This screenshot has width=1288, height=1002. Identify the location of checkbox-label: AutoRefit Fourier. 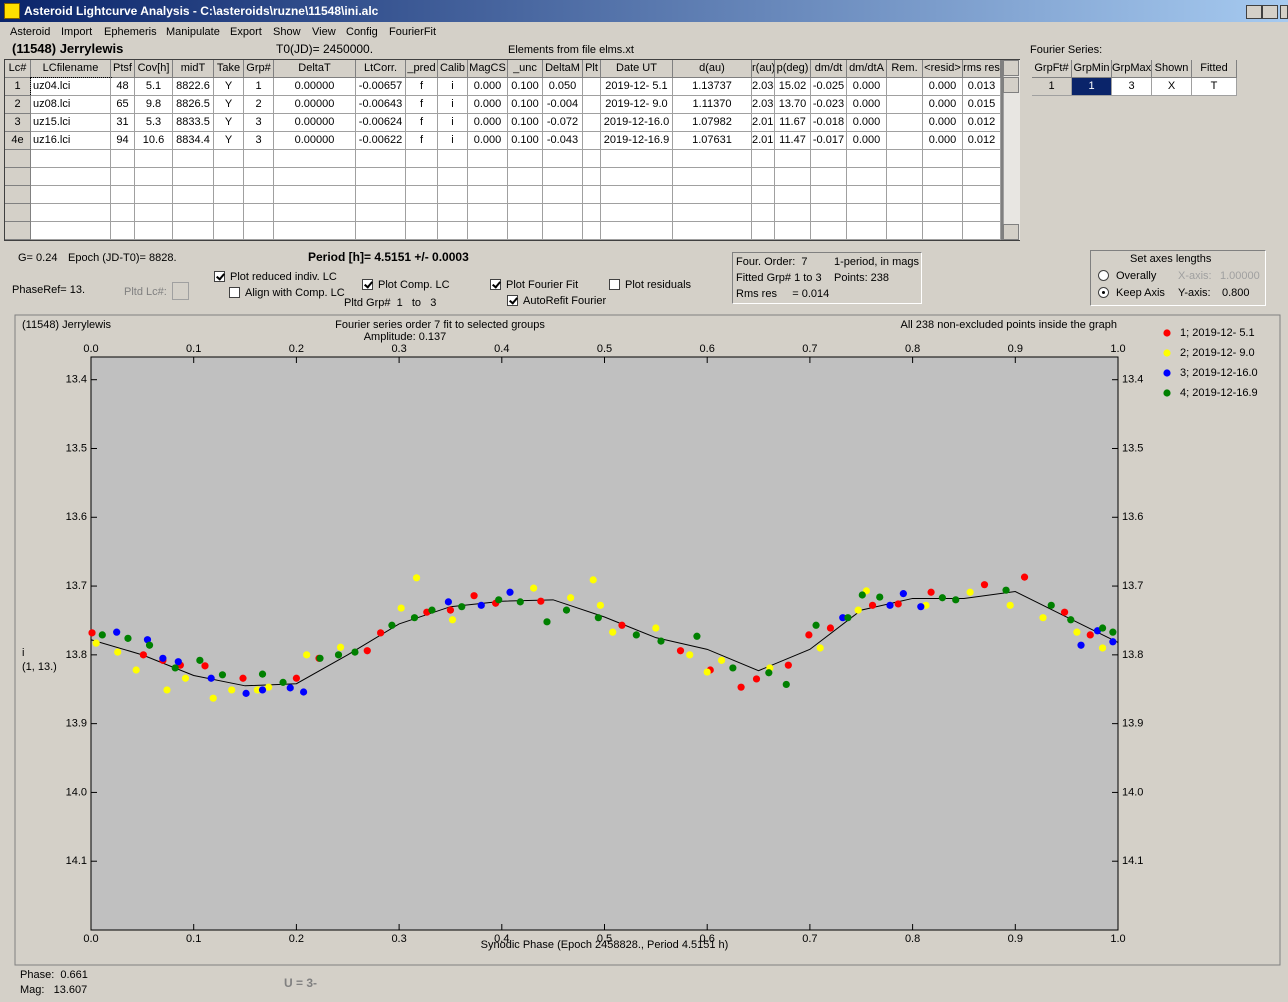
(565, 301).